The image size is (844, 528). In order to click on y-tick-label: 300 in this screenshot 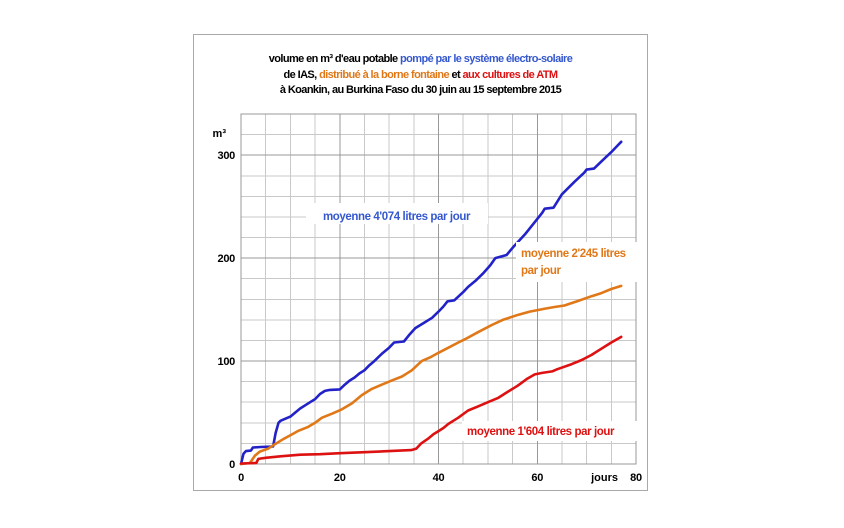, I will do `click(227, 156)`.